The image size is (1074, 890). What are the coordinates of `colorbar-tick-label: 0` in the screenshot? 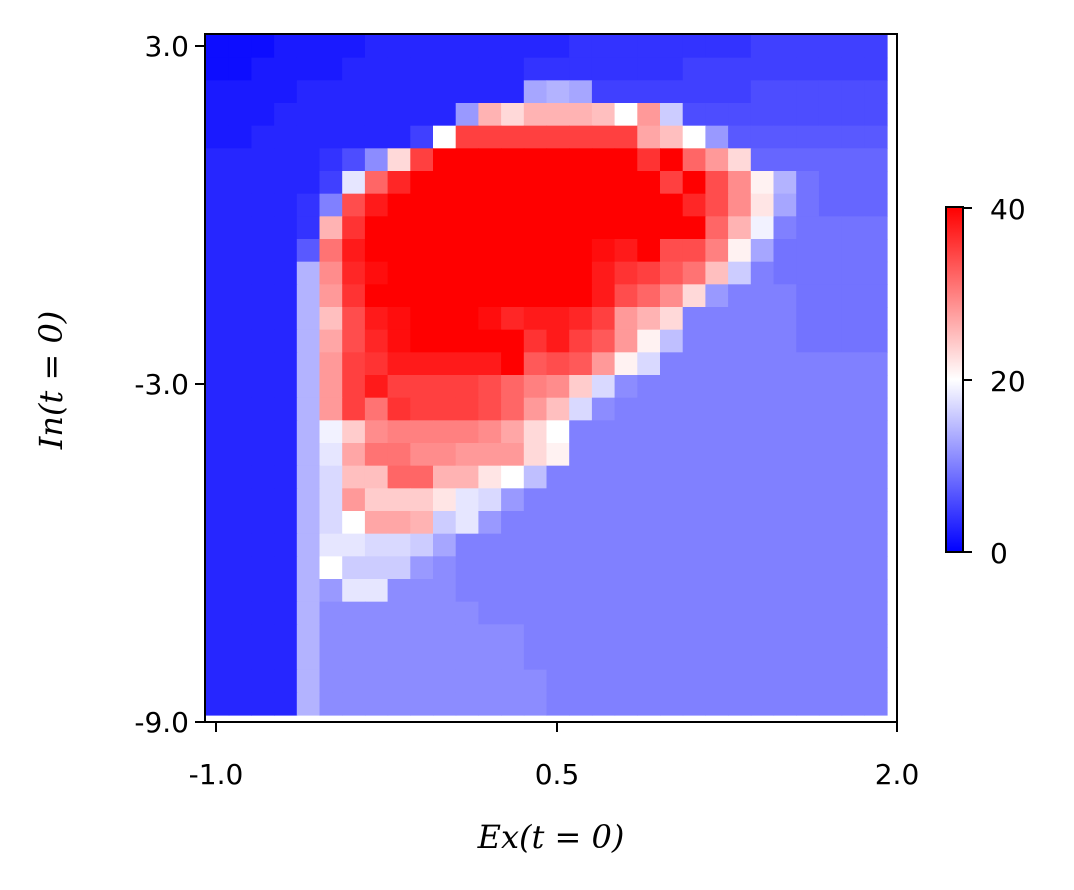 It's located at (999, 553).